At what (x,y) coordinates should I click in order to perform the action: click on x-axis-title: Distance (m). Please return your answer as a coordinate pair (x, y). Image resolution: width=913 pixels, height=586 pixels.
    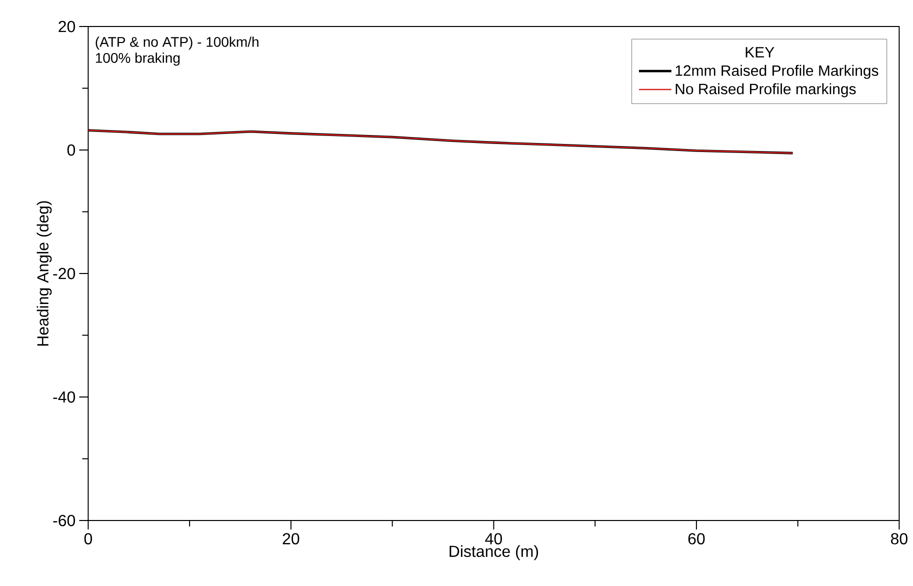
    Looking at the image, I should click on (494, 552).